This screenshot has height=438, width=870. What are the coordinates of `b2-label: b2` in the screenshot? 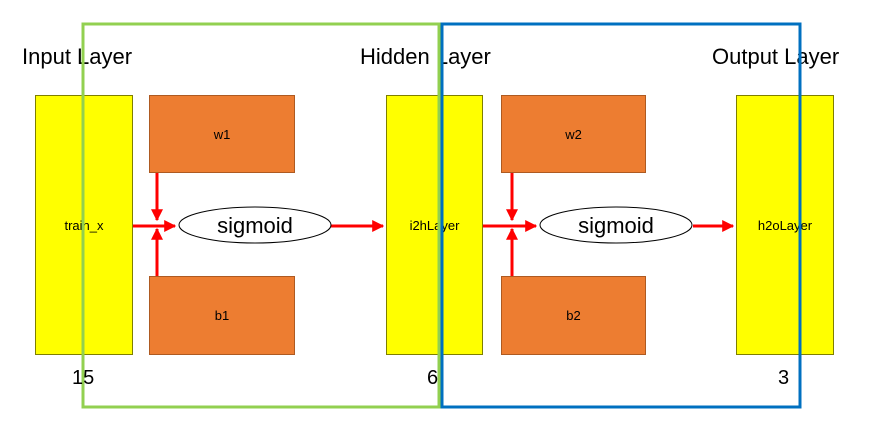 It's located at (573, 315).